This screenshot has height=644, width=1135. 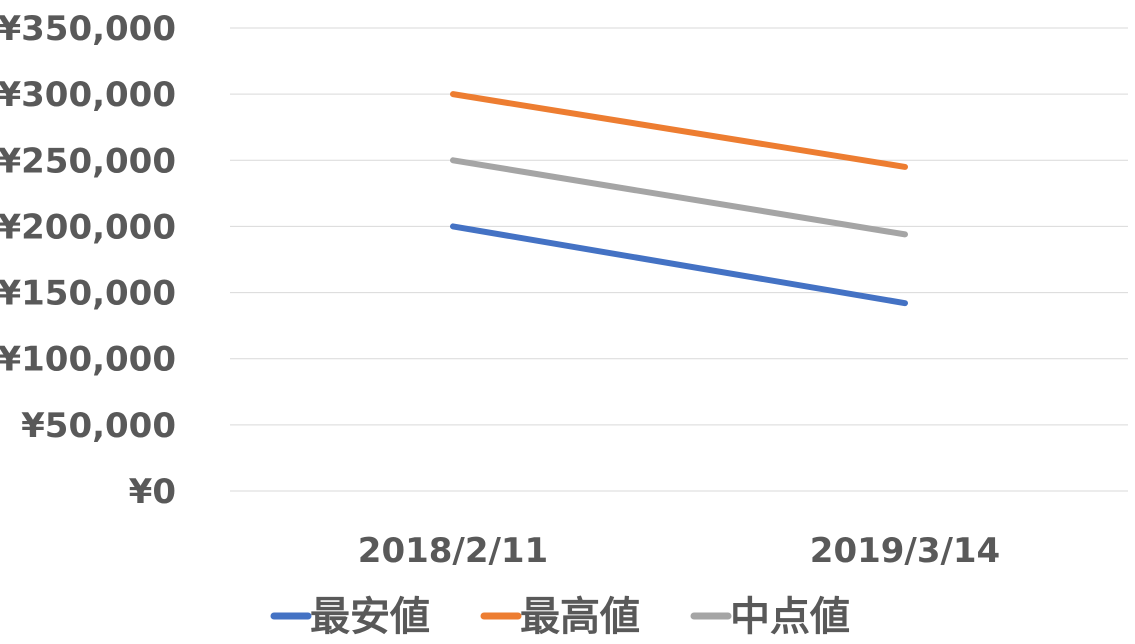 I want to click on legend-label: 最安値, so click(x=370, y=617).